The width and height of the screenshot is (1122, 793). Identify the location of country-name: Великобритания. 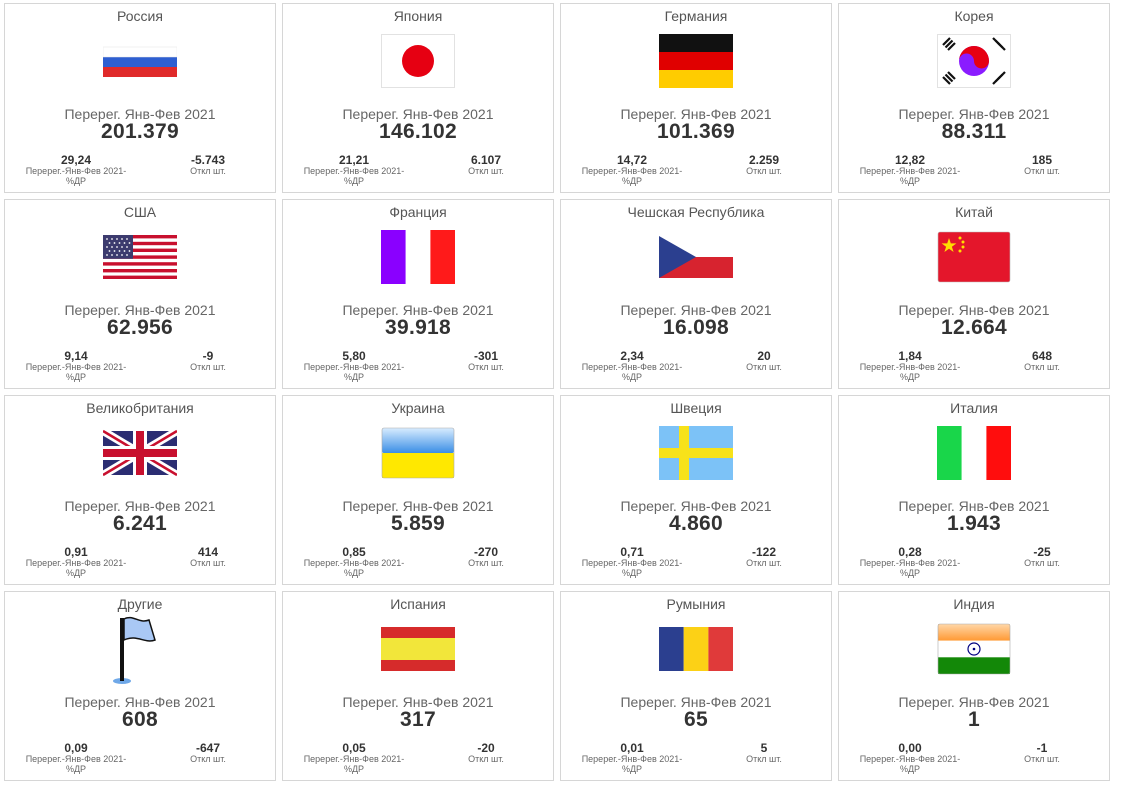
(140, 408).